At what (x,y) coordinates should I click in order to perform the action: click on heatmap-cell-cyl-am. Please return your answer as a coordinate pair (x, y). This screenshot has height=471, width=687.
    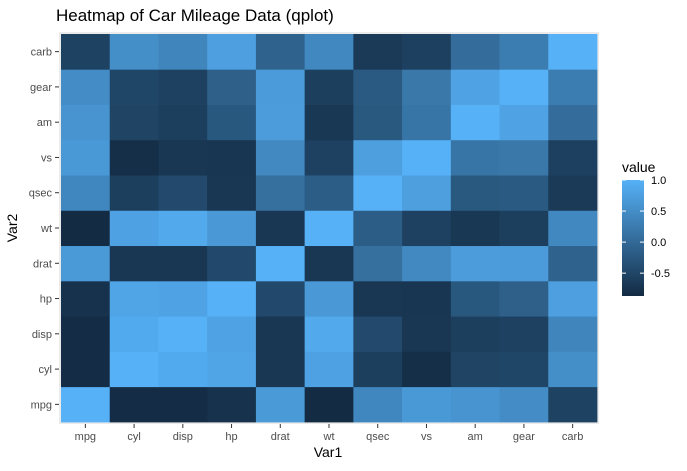
    Looking at the image, I should click on (134, 122).